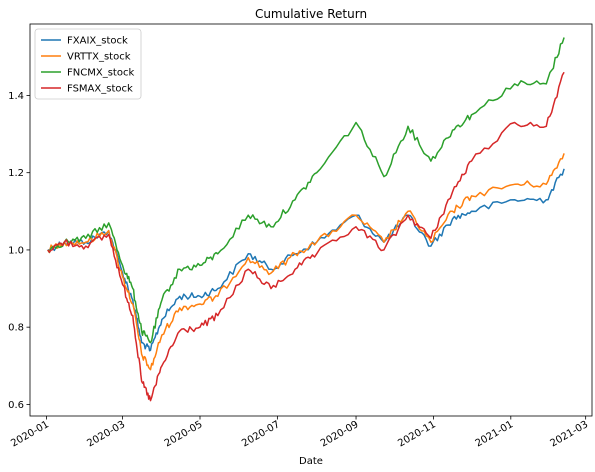 The height and width of the screenshot is (472, 595). I want to click on x-axis-label: Date, so click(311, 461).